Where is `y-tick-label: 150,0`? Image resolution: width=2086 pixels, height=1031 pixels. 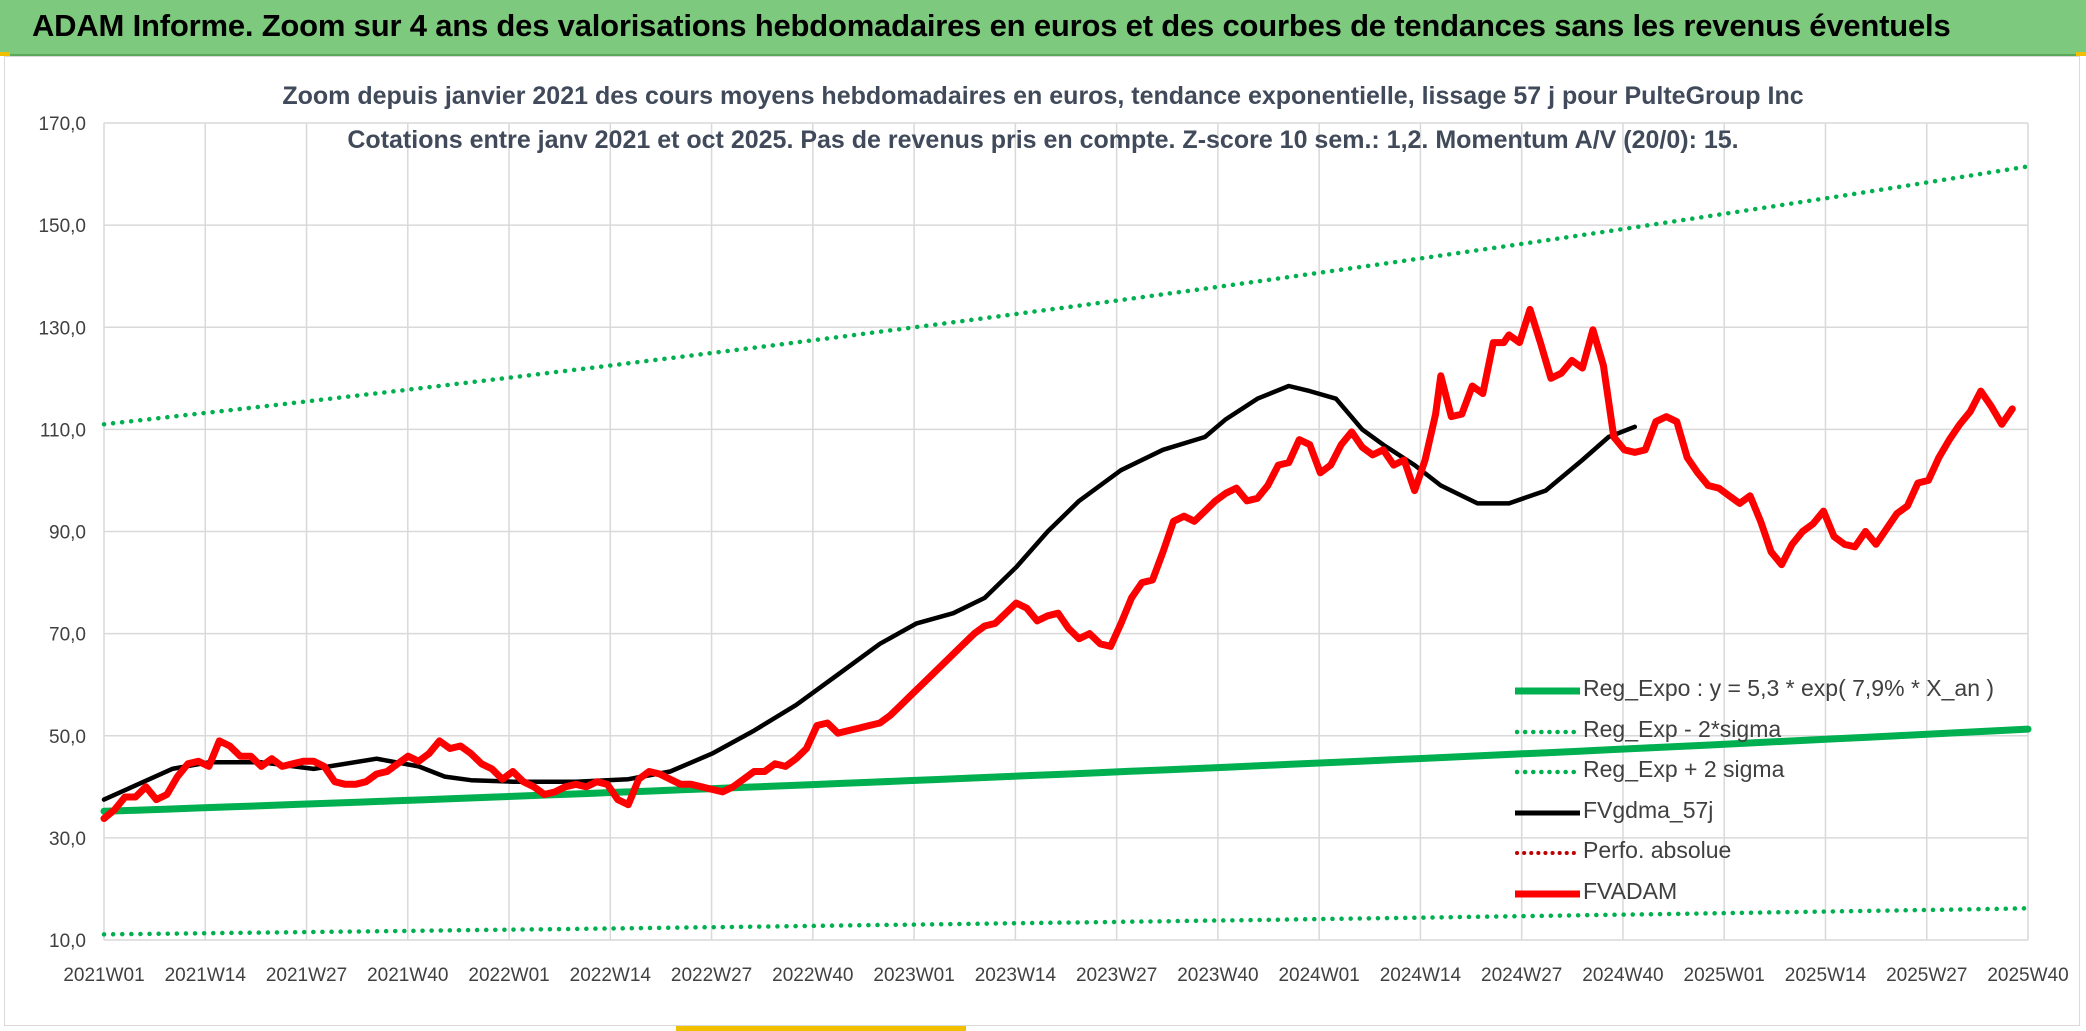 y-tick-label: 150,0 is located at coordinates (62, 226).